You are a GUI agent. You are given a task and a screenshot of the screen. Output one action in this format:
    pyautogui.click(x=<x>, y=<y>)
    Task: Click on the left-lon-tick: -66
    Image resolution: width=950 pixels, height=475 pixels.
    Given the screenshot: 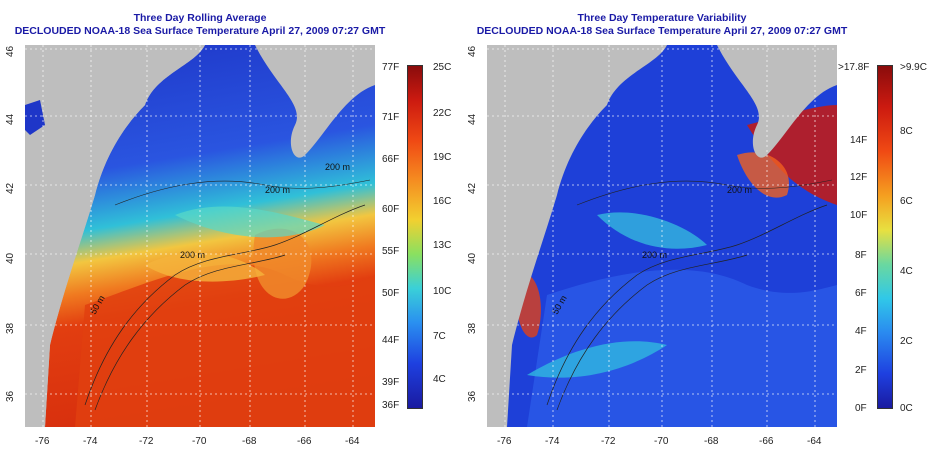 What is the action you would take?
    pyautogui.click(x=304, y=441)
    